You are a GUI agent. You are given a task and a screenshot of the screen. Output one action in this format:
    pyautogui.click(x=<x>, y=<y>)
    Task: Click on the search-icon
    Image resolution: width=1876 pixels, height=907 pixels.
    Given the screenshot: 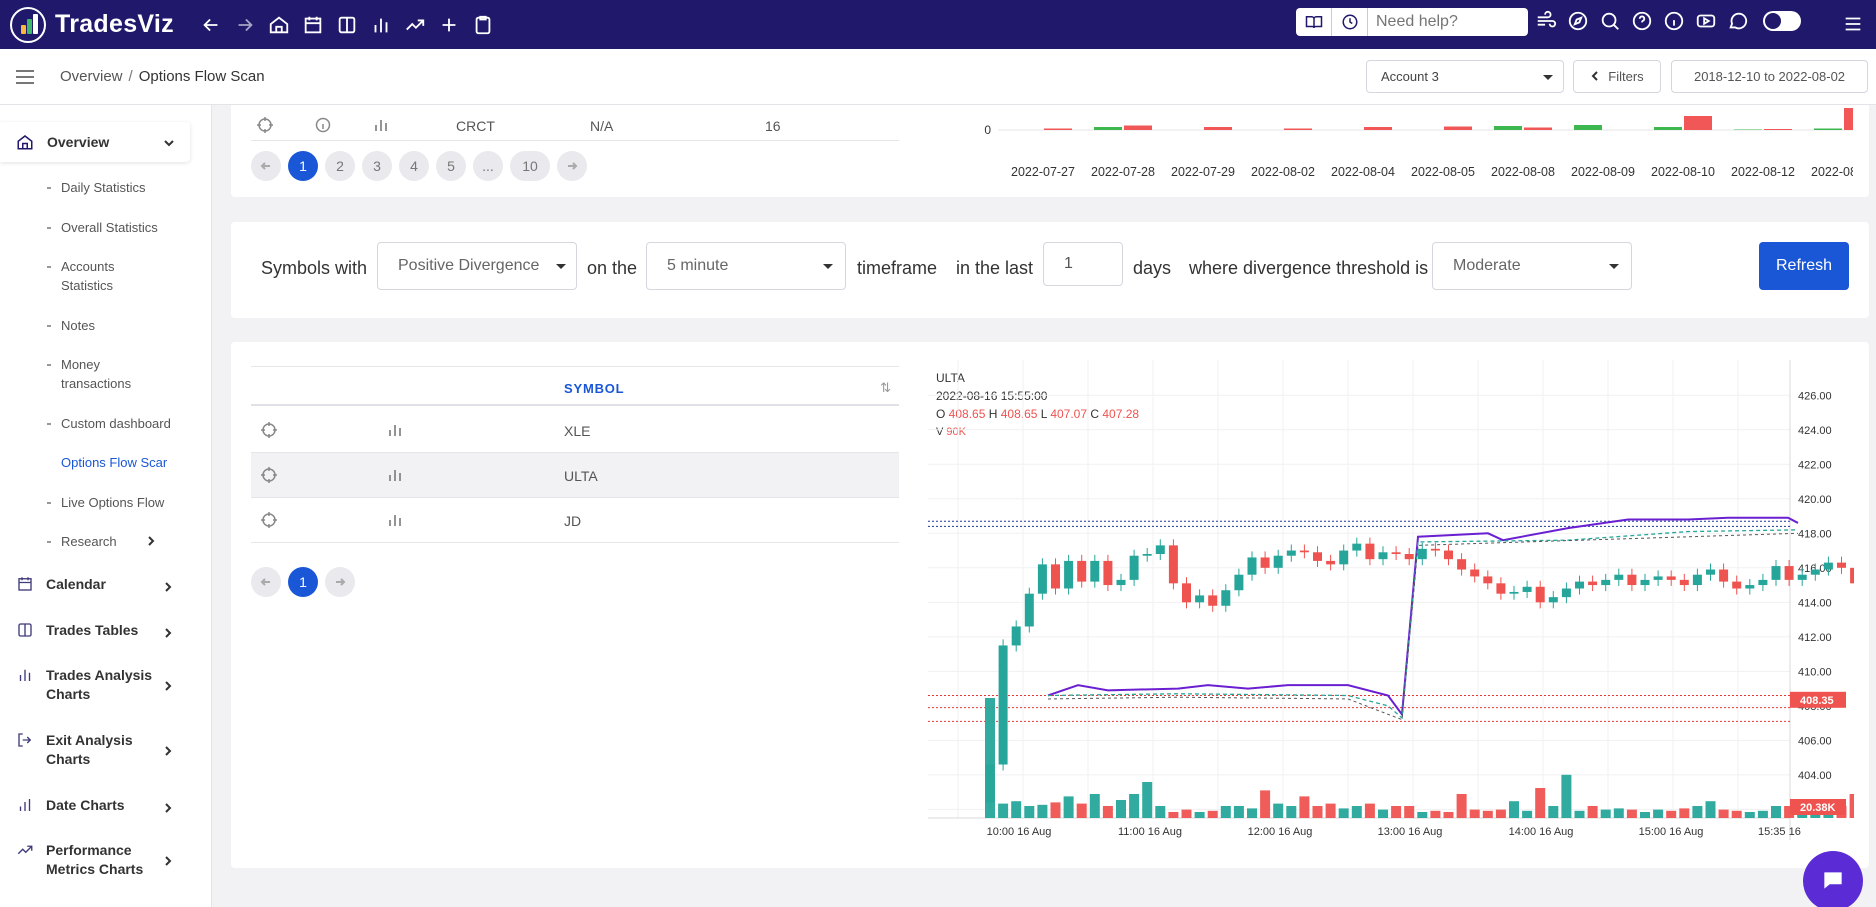 What is the action you would take?
    pyautogui.click(x=1610, y=21)
    